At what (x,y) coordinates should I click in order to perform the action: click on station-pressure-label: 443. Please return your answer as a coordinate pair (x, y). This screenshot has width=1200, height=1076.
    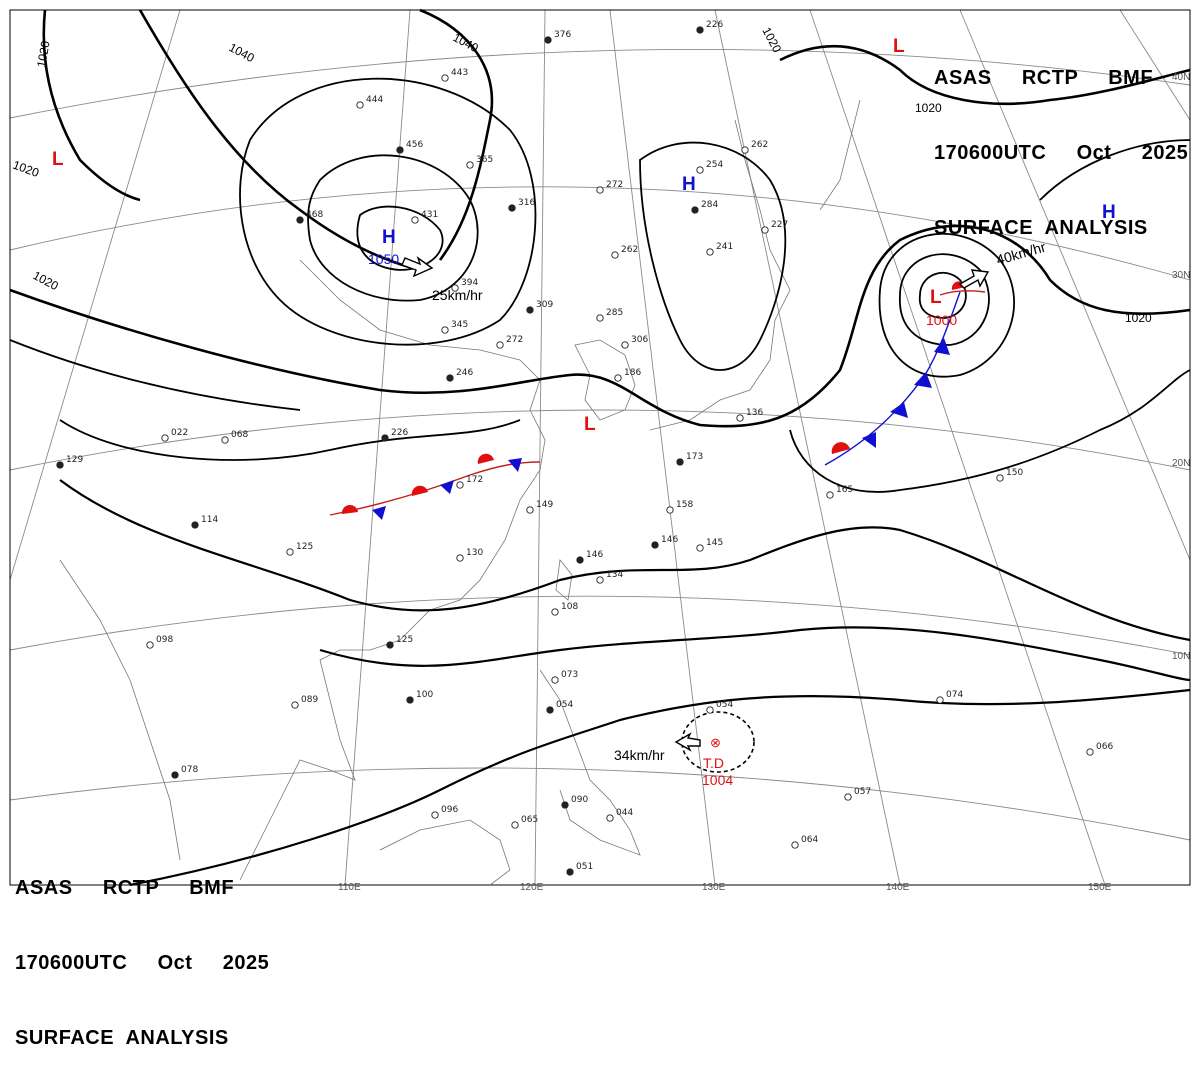
    Looking at the image, I should click on (459, 73).